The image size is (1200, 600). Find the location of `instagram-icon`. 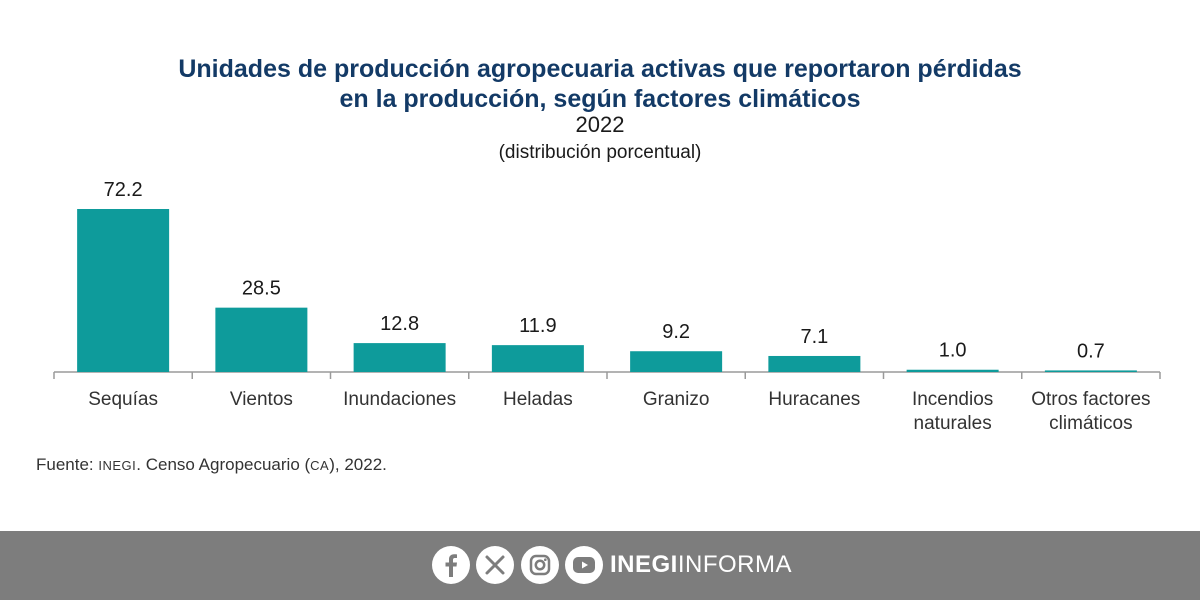

instagram-icon is located at coordinates (540, 565).